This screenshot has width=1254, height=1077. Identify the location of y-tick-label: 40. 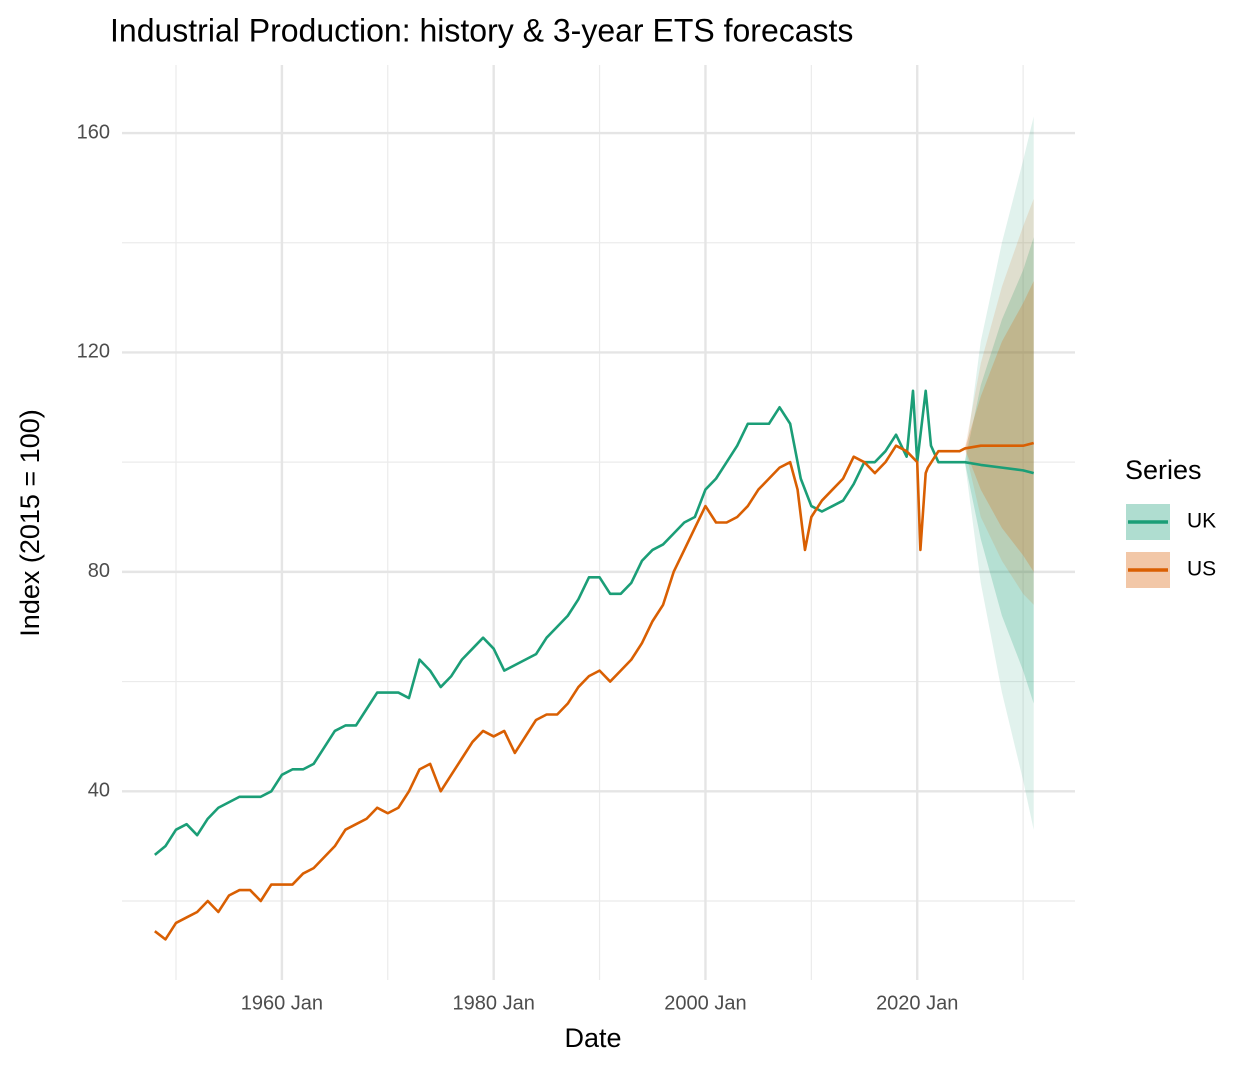
(99, 791).